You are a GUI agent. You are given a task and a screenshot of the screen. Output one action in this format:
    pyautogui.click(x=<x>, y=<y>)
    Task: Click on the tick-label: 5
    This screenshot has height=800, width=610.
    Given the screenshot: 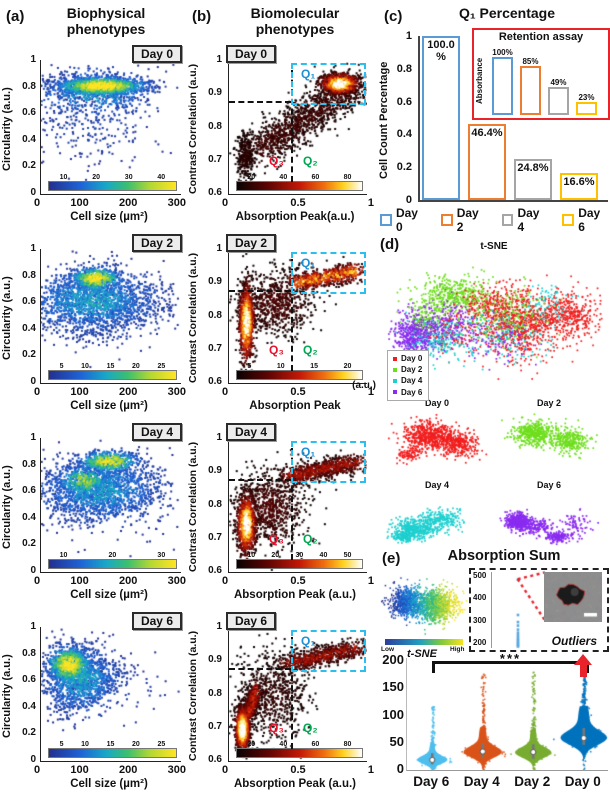 What is the action you would take?
    pyautogui.click(x=61, y=366)
    